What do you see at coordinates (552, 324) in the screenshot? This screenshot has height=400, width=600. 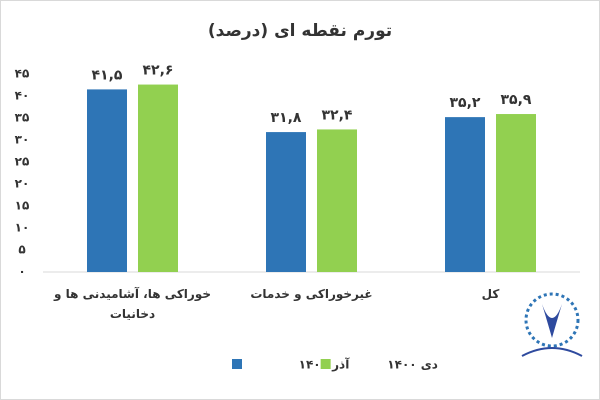 I see `logo` at bounding box center [552, 324].